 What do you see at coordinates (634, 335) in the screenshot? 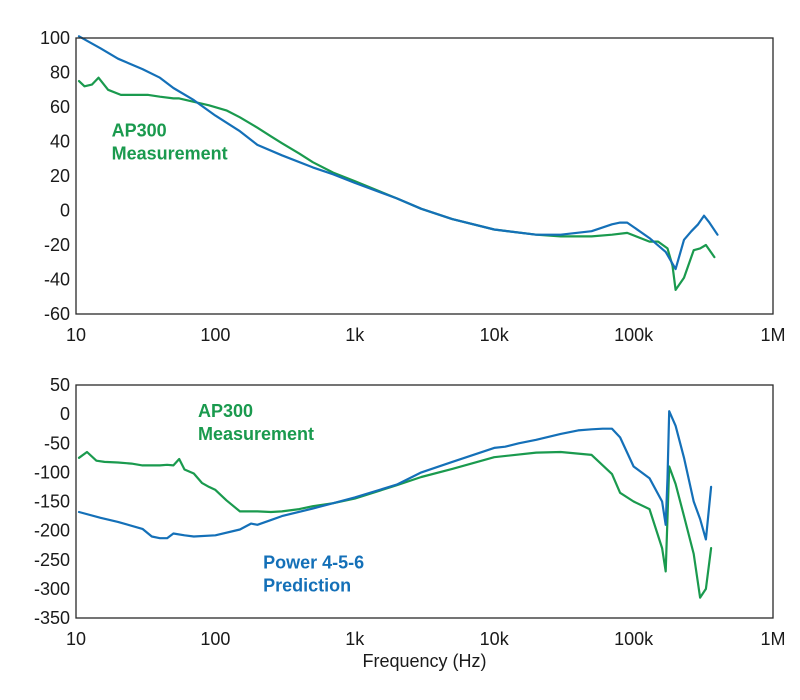
I see `chart0-x-tick-label: 100k` at bounding box center [634, 335].